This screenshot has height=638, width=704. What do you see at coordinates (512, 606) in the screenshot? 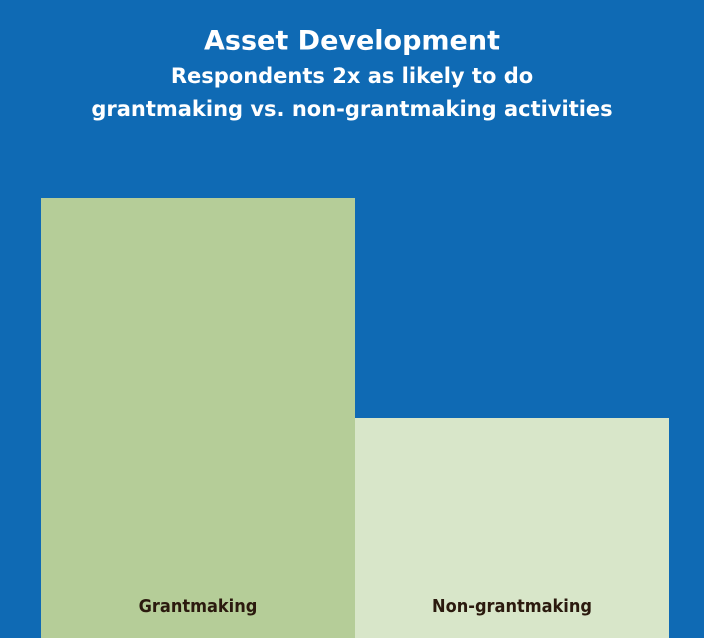
I see `category-label: Non-grantmaking` at bounding box center [512, 606].